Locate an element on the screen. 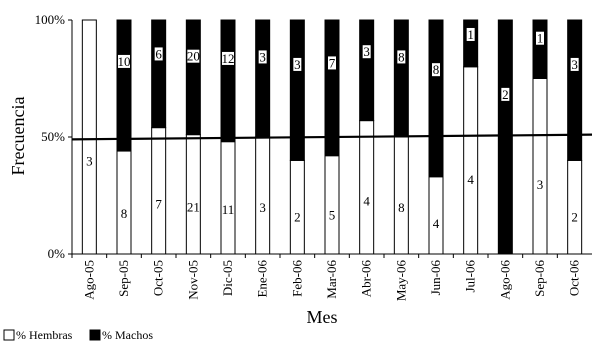 This screenshot has height=343, width=592. x-tick-label: Dic-05 is located at coordinates (227, 278).